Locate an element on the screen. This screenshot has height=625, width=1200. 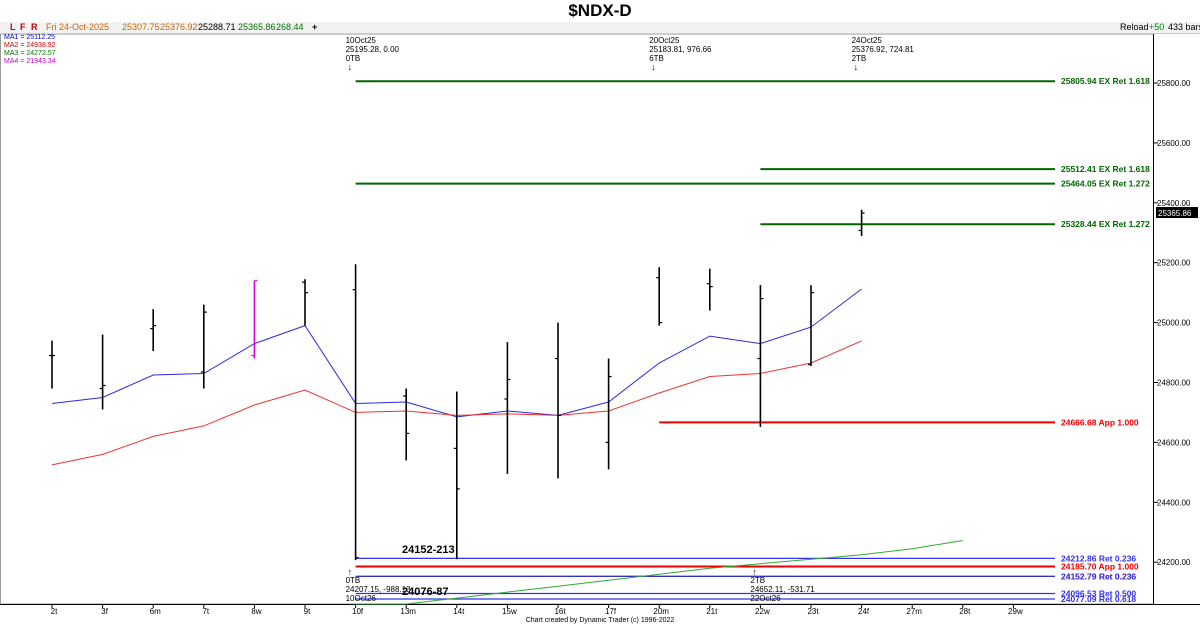
ma3-label: MA3 = 24272.57 is located at coordinates (30, 53).